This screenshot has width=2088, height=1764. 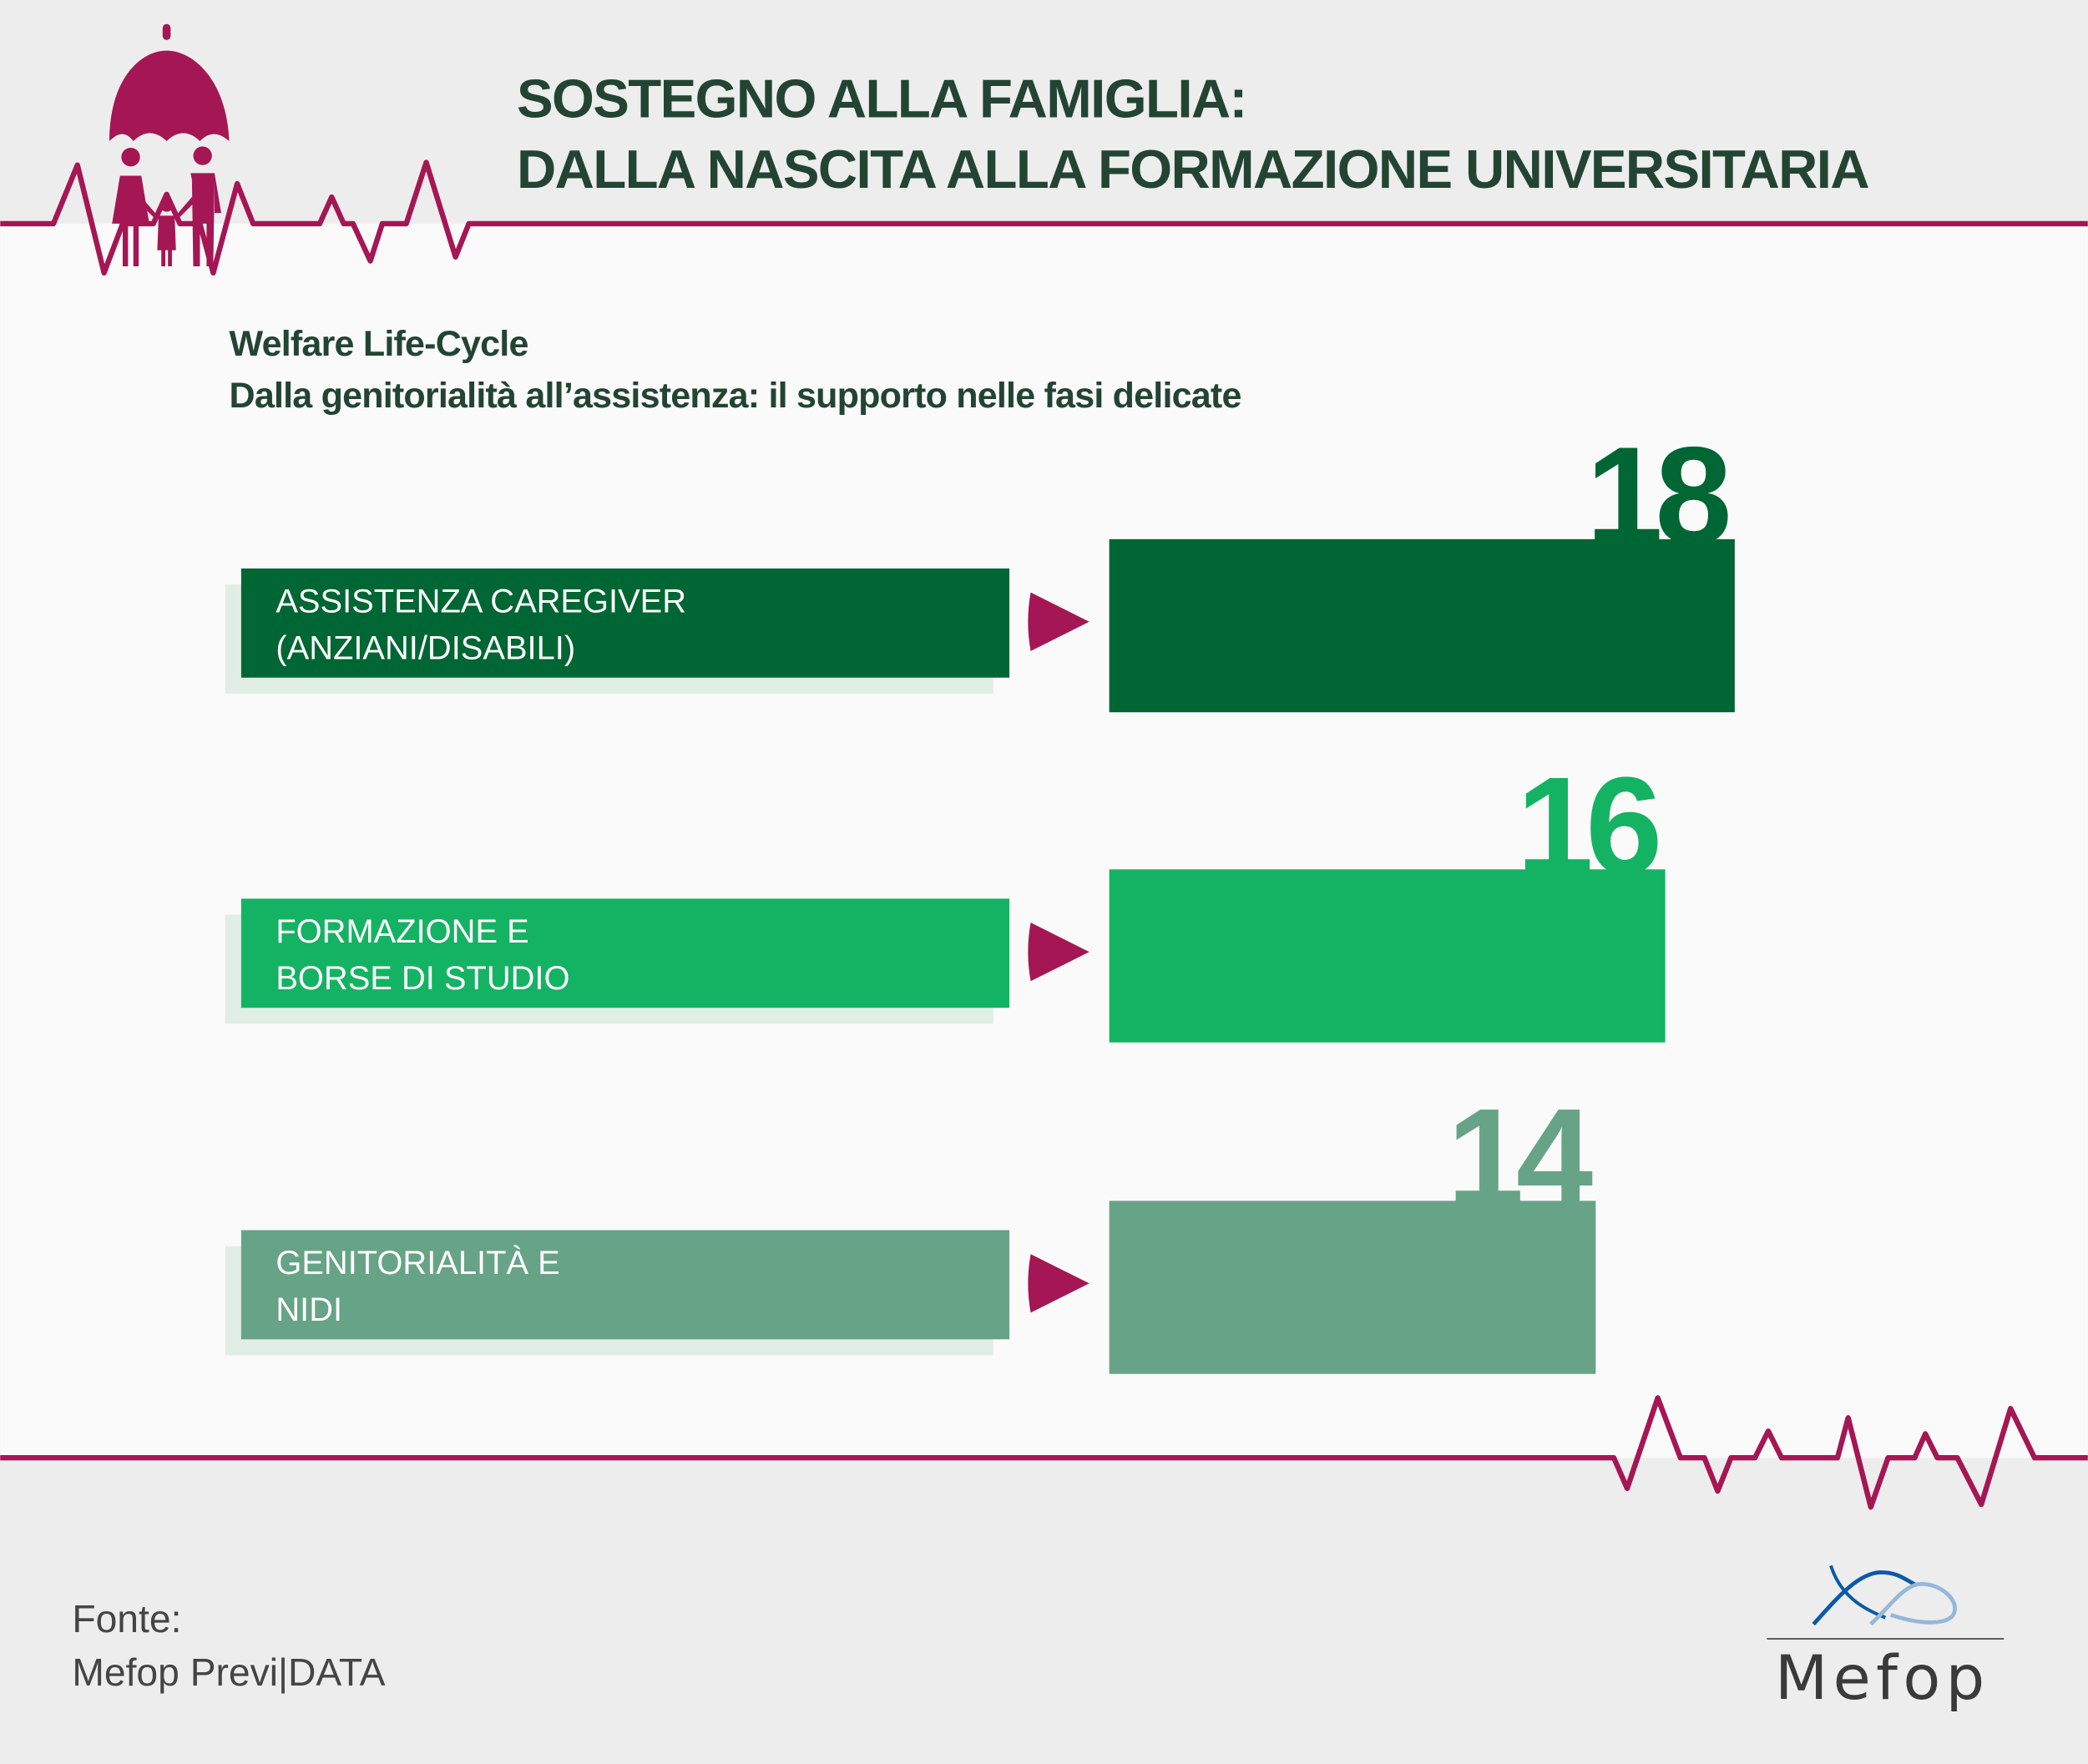 I want to click on value-label: 16, so click(x=1587, y=826).